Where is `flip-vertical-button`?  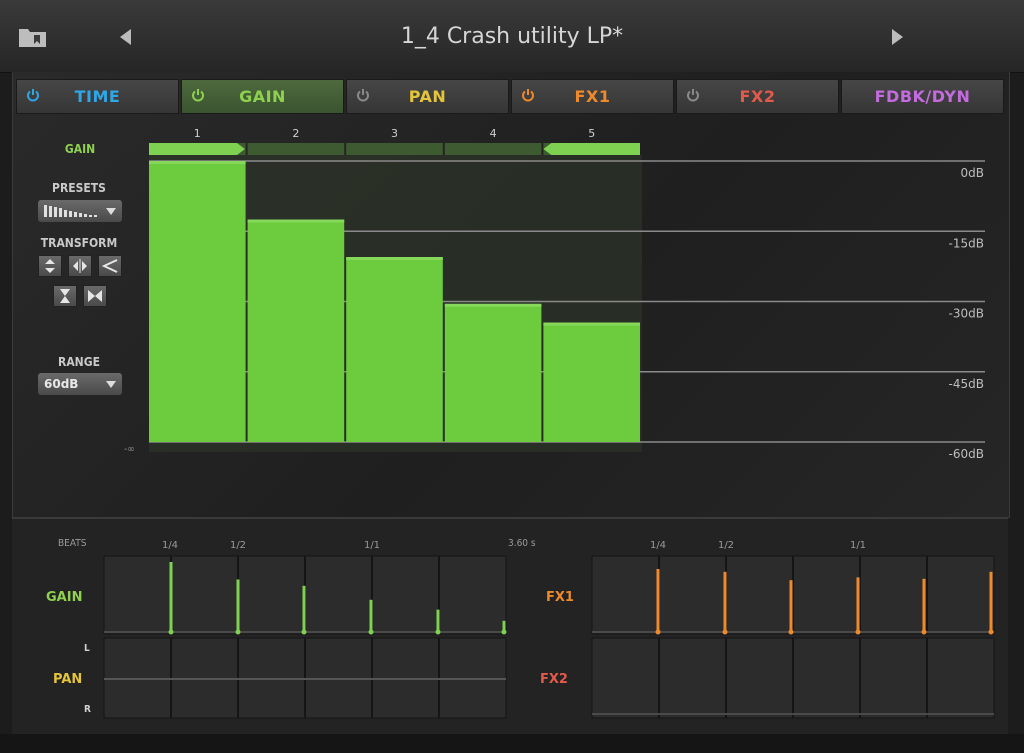 flip-vertical-button is located at coordinates (50, 266).